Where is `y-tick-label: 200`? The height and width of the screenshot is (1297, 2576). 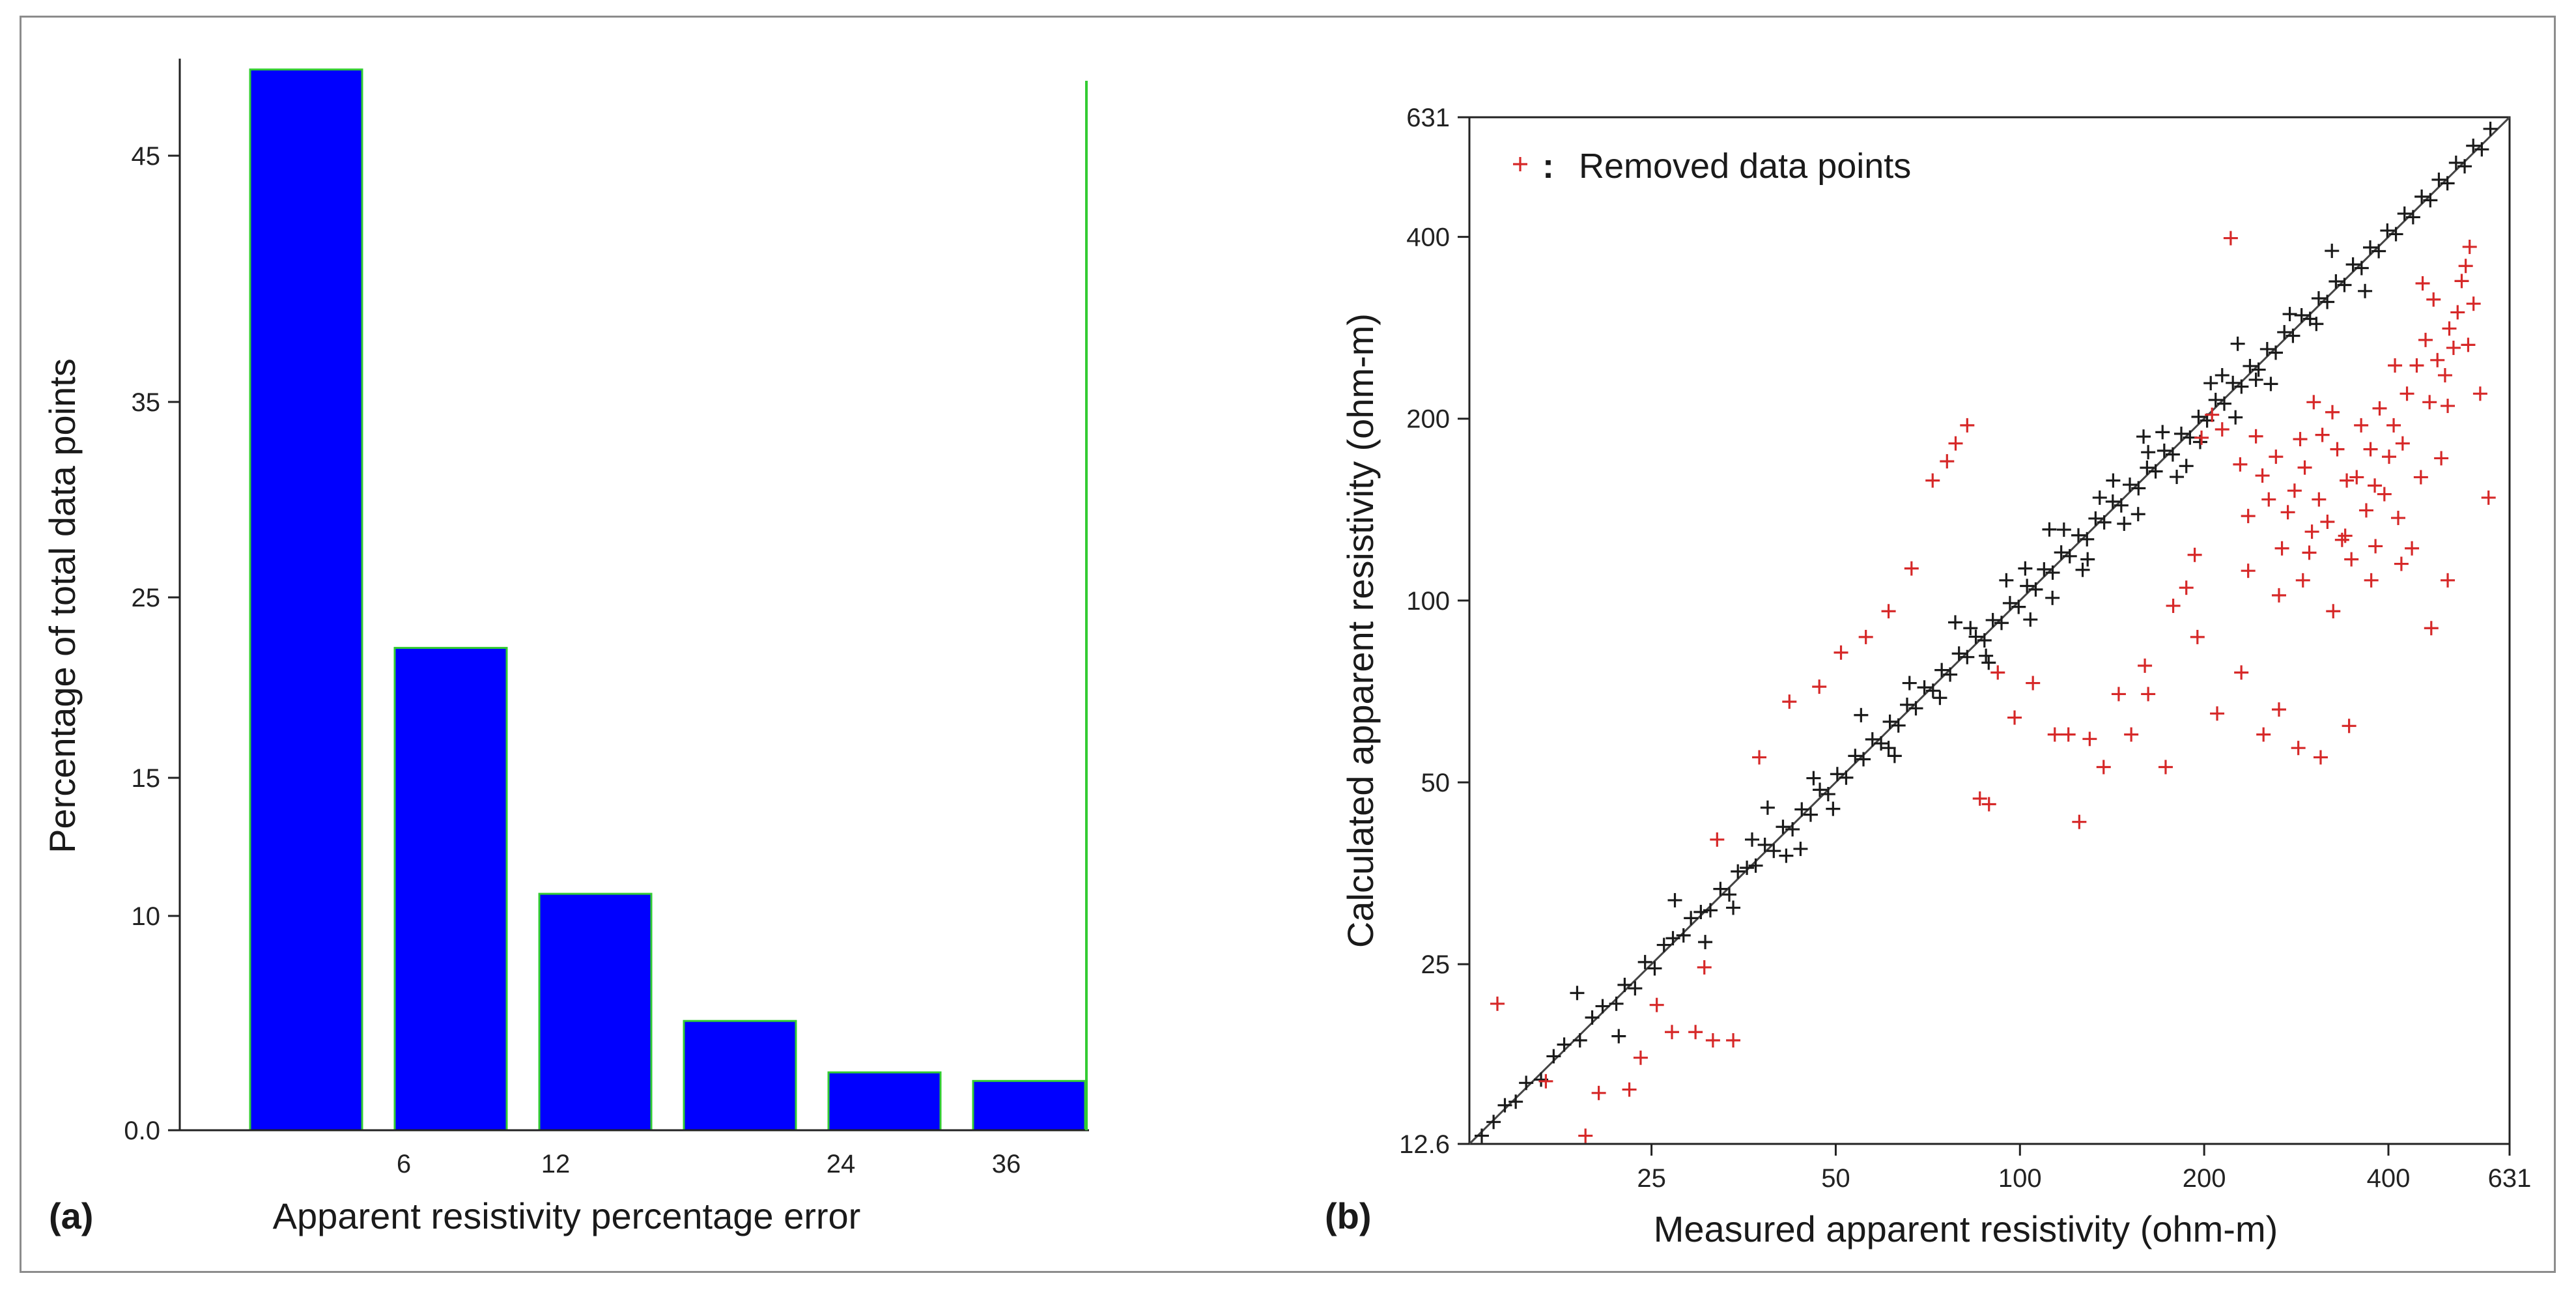
y-tick-label: 200 is located at coordinates (1428, 419).